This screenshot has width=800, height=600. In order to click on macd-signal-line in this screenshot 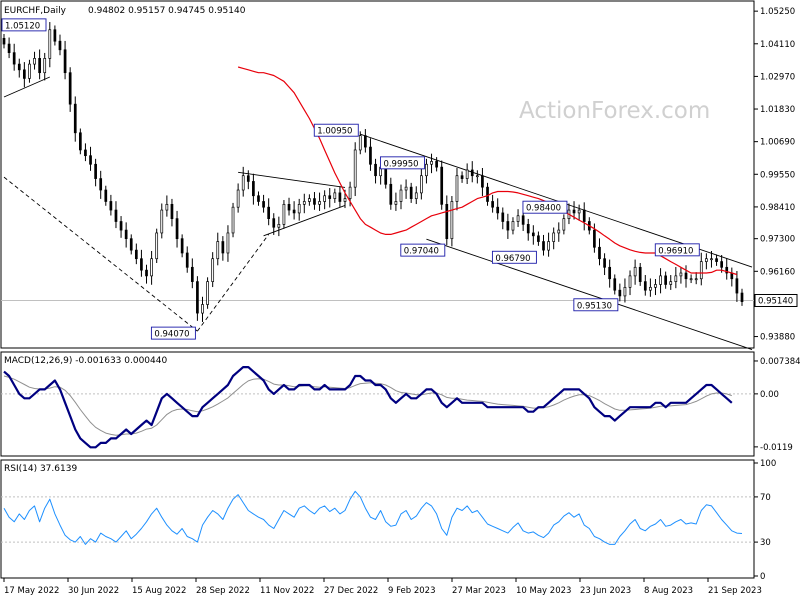, I will do `click(367, 405)`.